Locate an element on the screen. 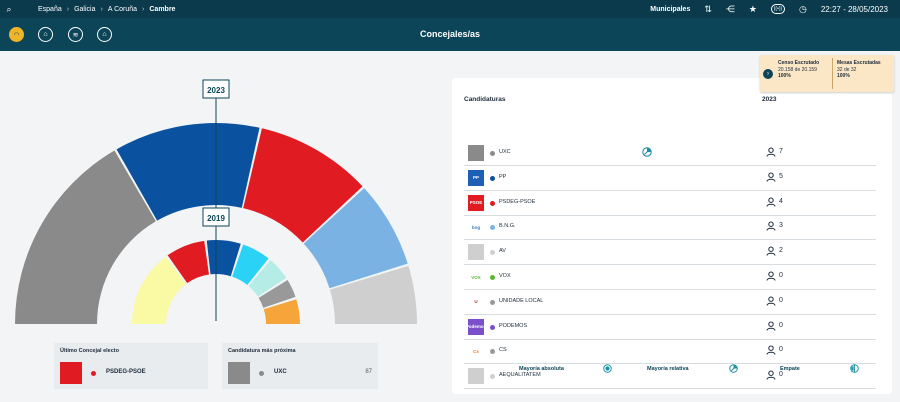  table-row: VOX VOX 0 is located at coordinates (670, 278).